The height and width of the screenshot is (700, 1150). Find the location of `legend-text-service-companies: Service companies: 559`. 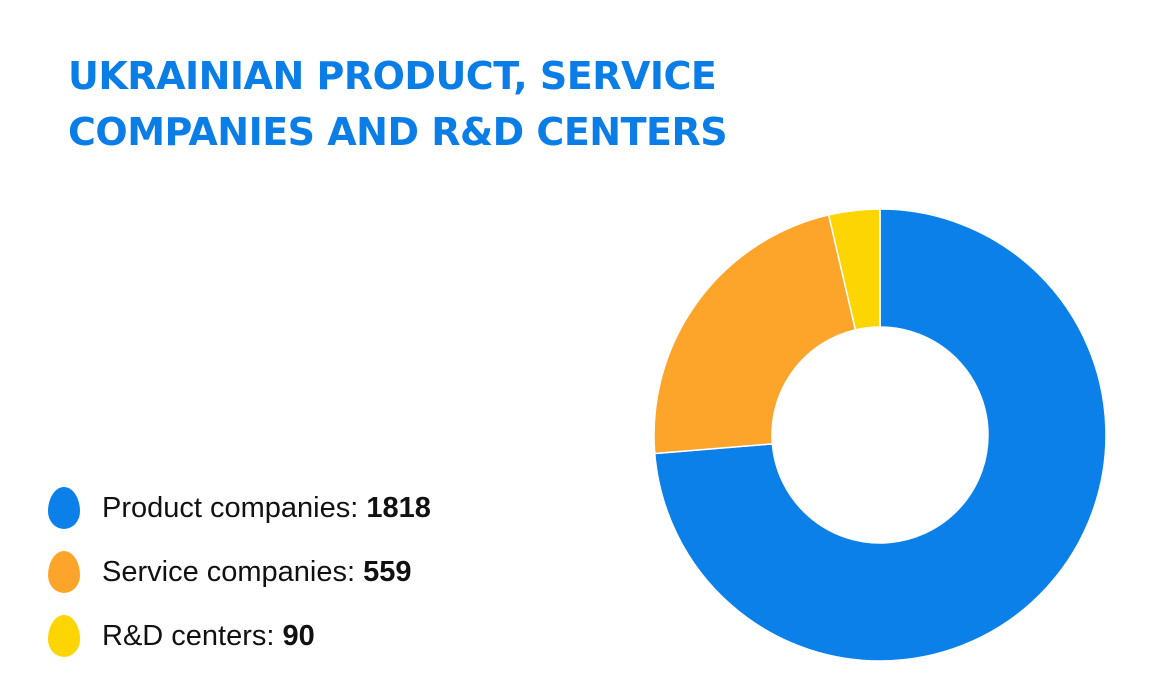

legend-text-service-companies: Service companies: 559 is located at coordinates (257, 572).